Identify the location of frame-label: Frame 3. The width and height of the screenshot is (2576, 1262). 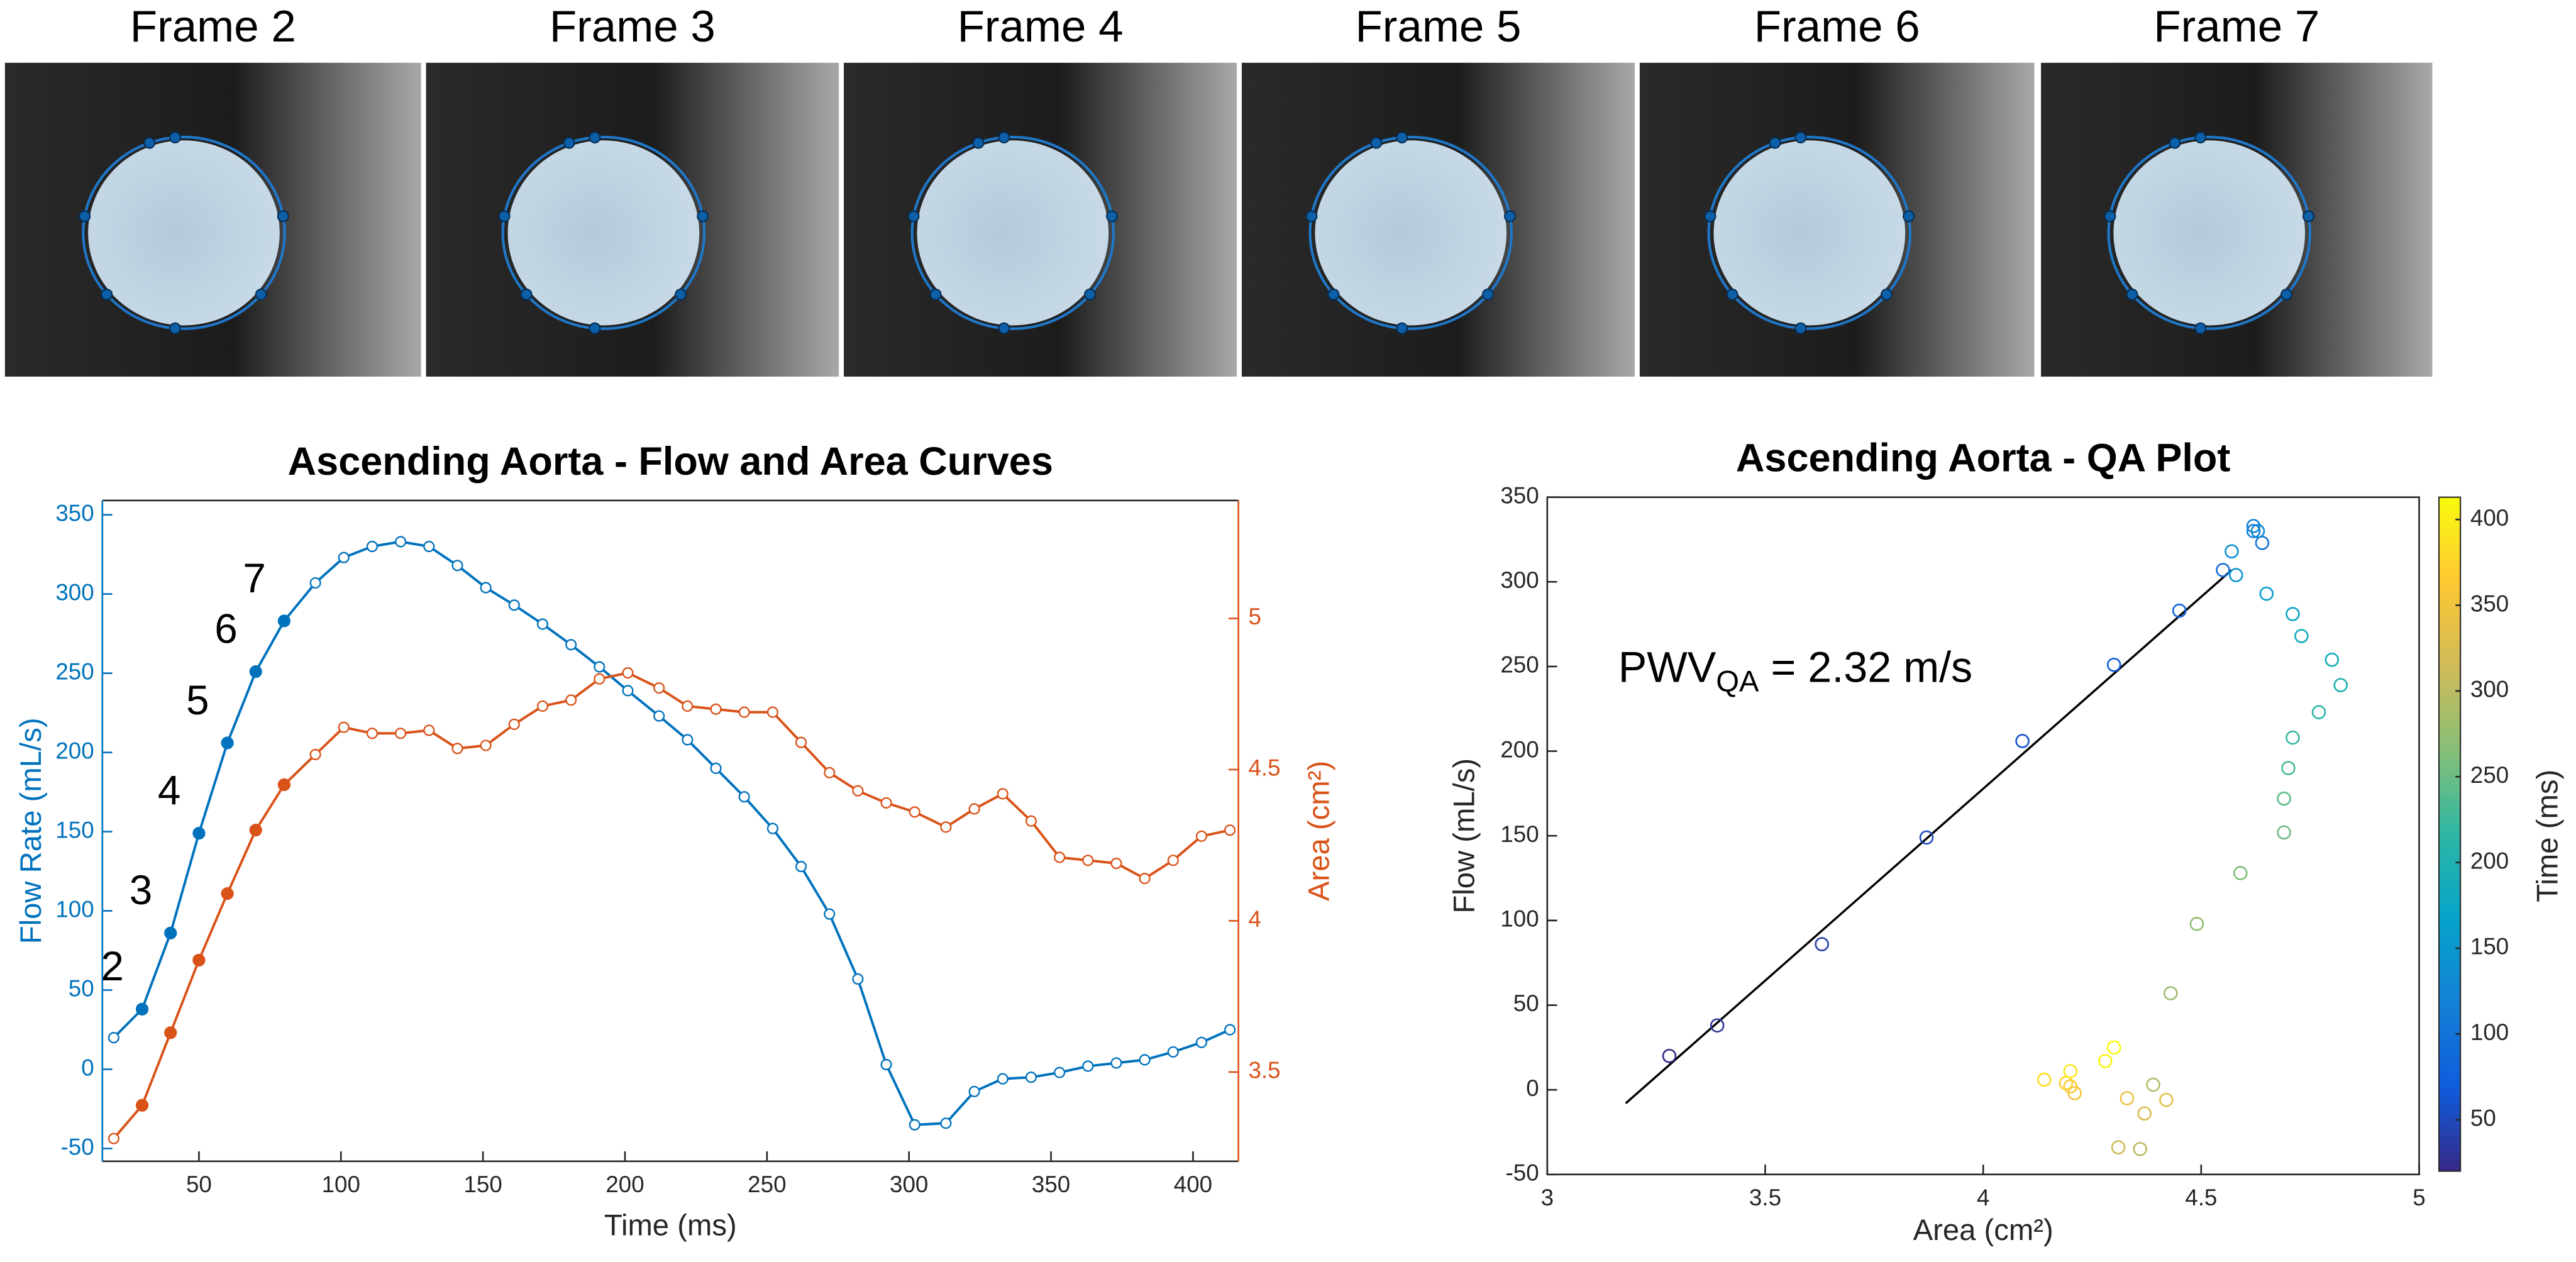
(633, 27).